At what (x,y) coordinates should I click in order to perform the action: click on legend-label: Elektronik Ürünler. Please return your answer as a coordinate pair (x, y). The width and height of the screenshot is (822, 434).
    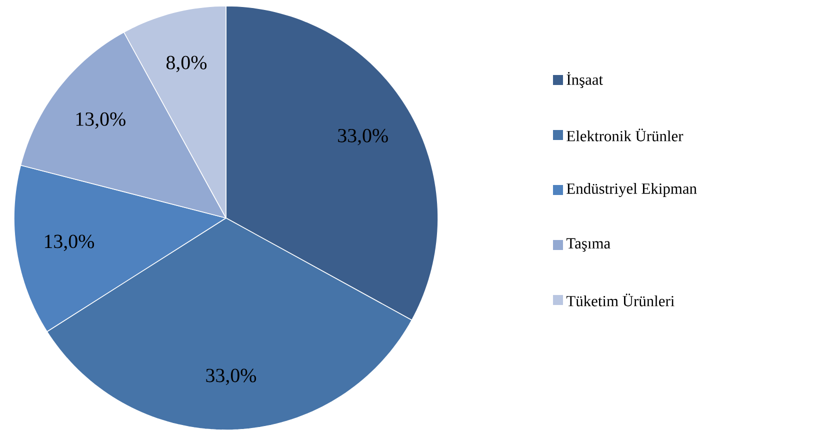
    Looking at the image, I should click on (625, 135).